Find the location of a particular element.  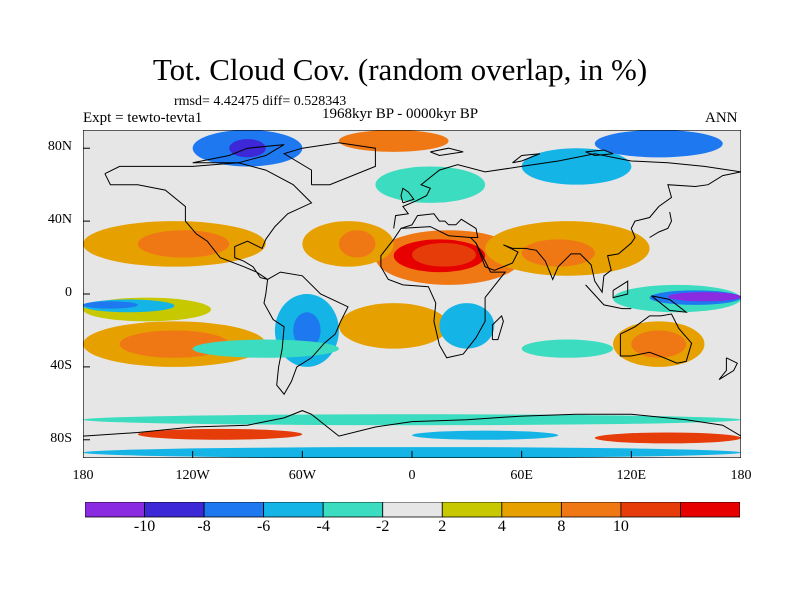

plot-title: Tot. Cloud Cov. (random overlap, in %) is located at coordinates (400, 69).